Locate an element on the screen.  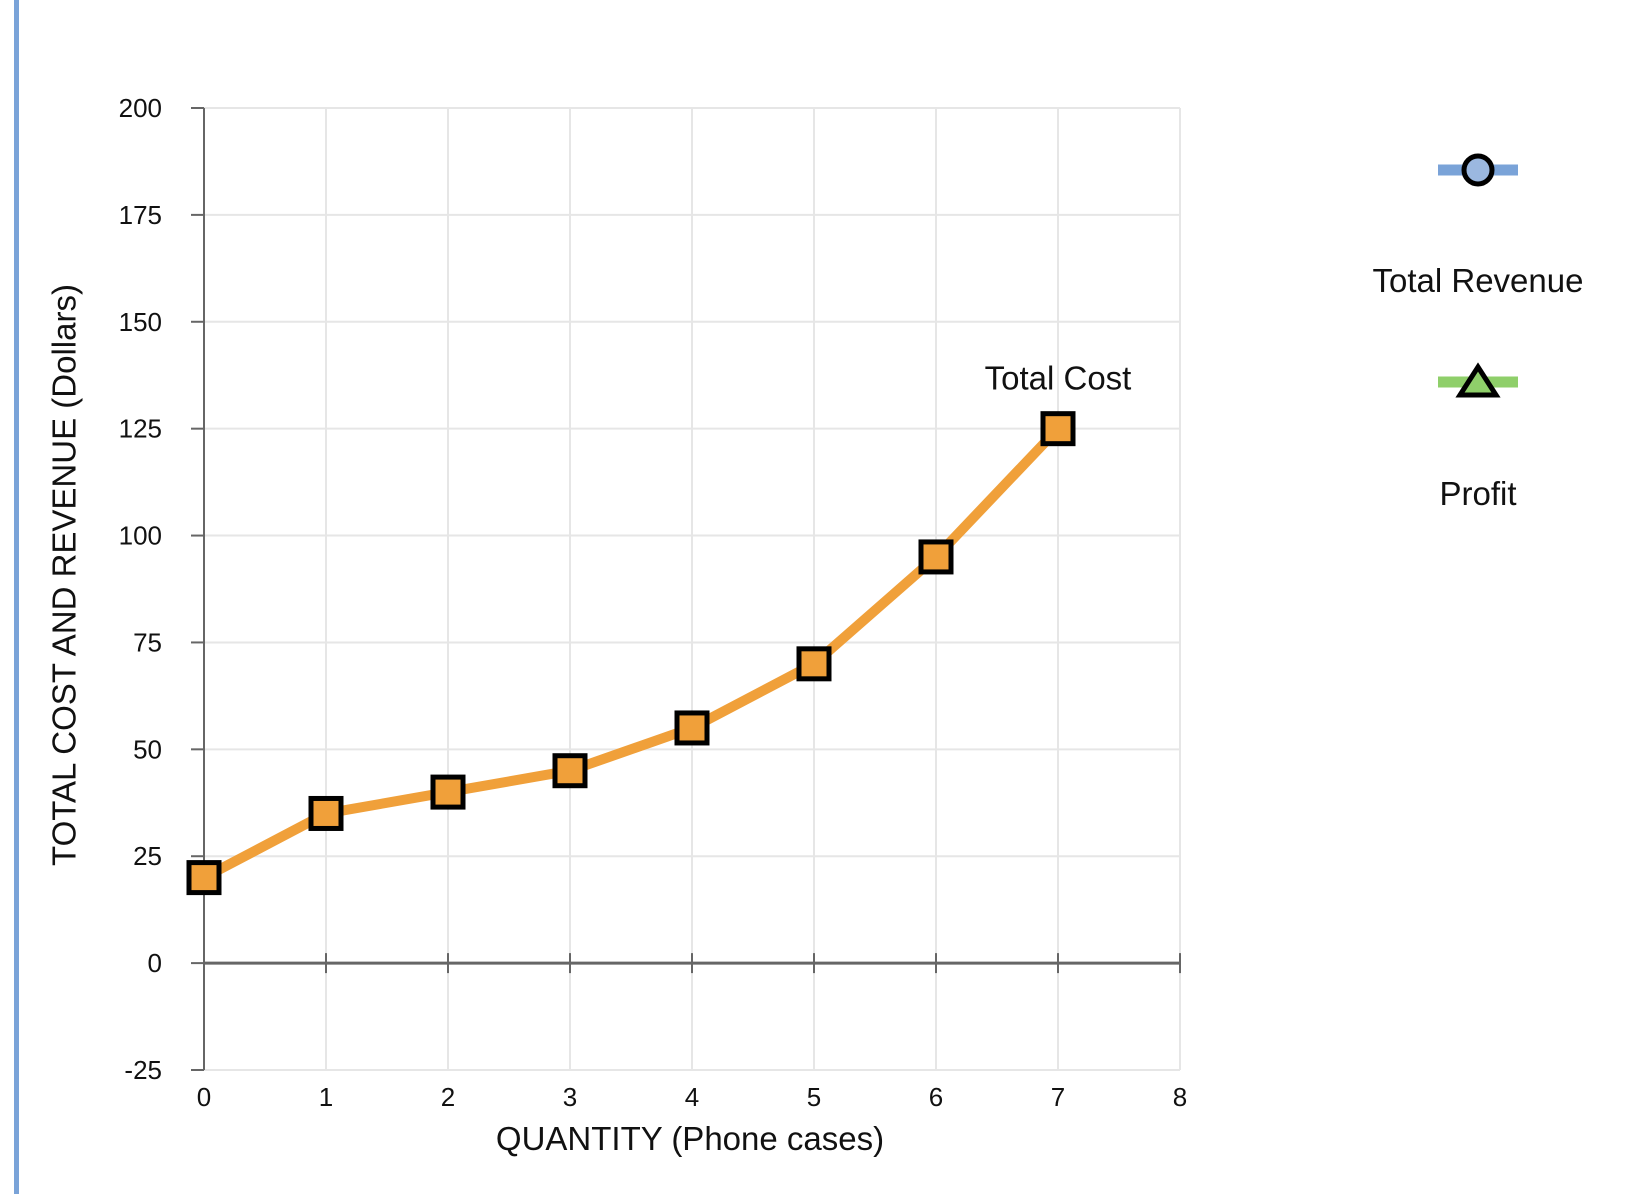
x-tick-label: 5 is located at coordinates (814, 1097).